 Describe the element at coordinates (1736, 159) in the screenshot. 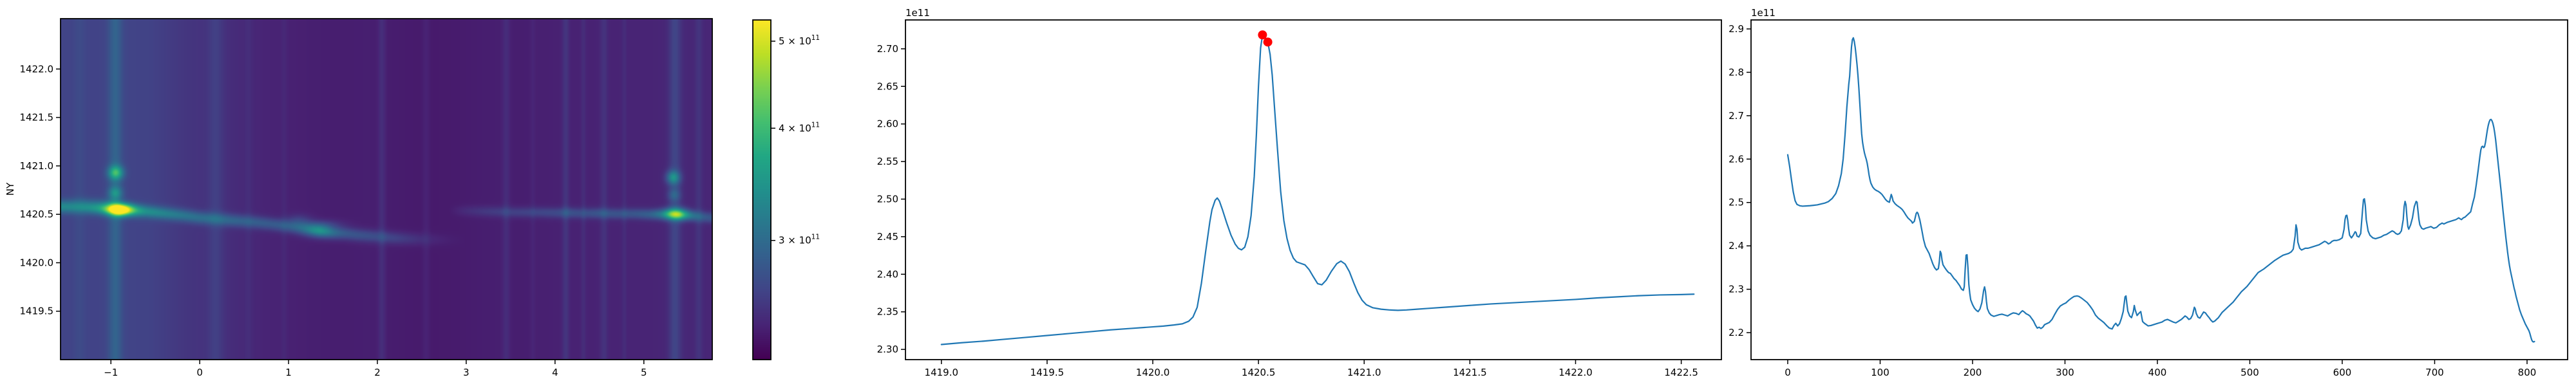

I see `timeseries-y-tick-label: 2.6` at that location.